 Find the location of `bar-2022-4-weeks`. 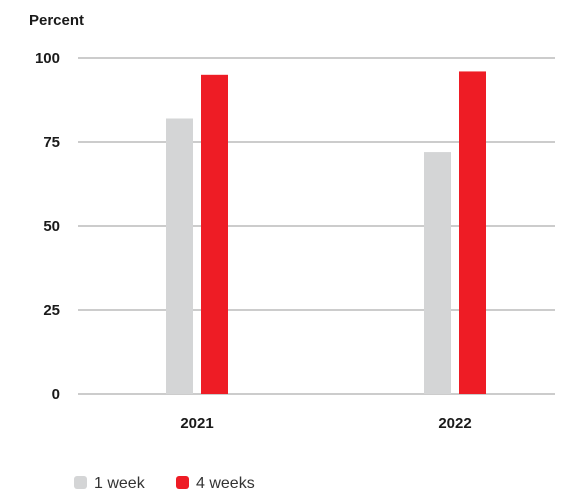

bar-2022-4-weeks is located at coordinates (472, 232).